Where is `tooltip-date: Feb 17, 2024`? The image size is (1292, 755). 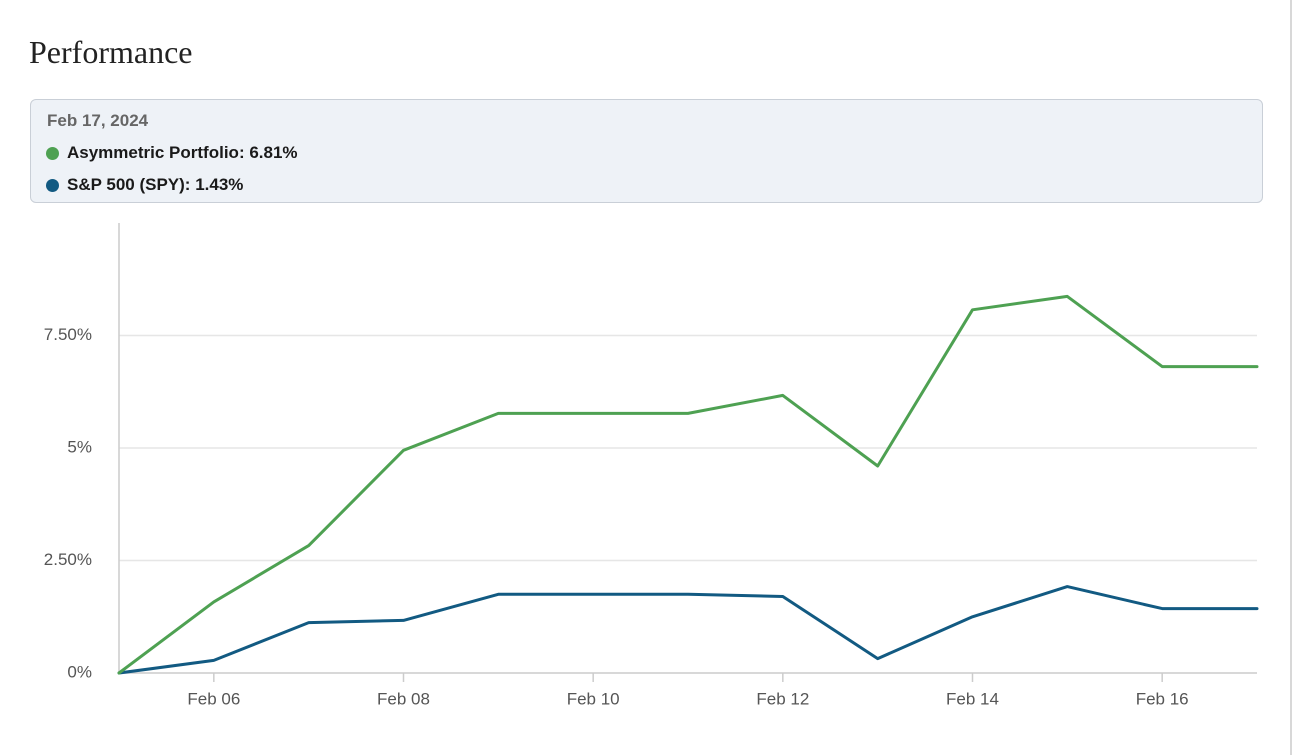
tooltip-date: Feb 17, 2024 is located at coordinates (98, 120).